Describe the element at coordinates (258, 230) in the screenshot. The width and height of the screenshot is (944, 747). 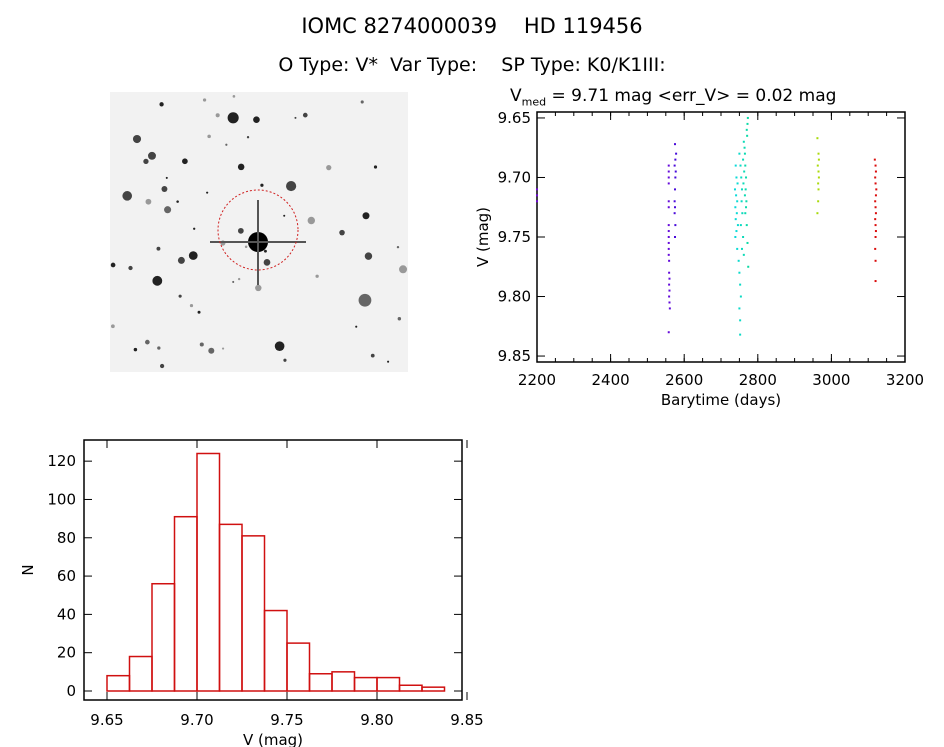
I see `aperture-circle` at that location.